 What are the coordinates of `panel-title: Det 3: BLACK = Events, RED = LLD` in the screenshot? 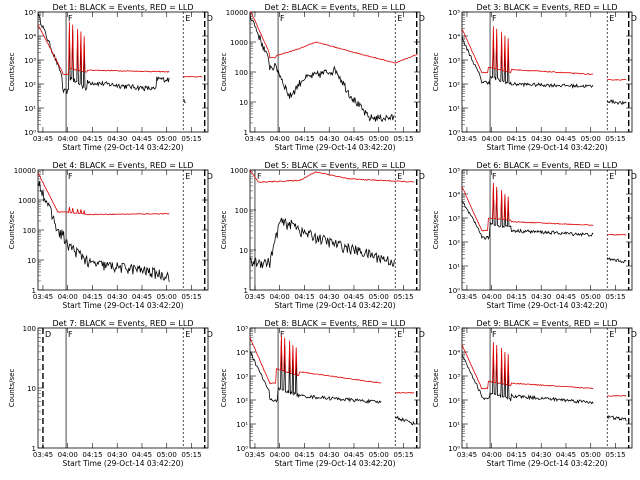 It's located at (547, 7).